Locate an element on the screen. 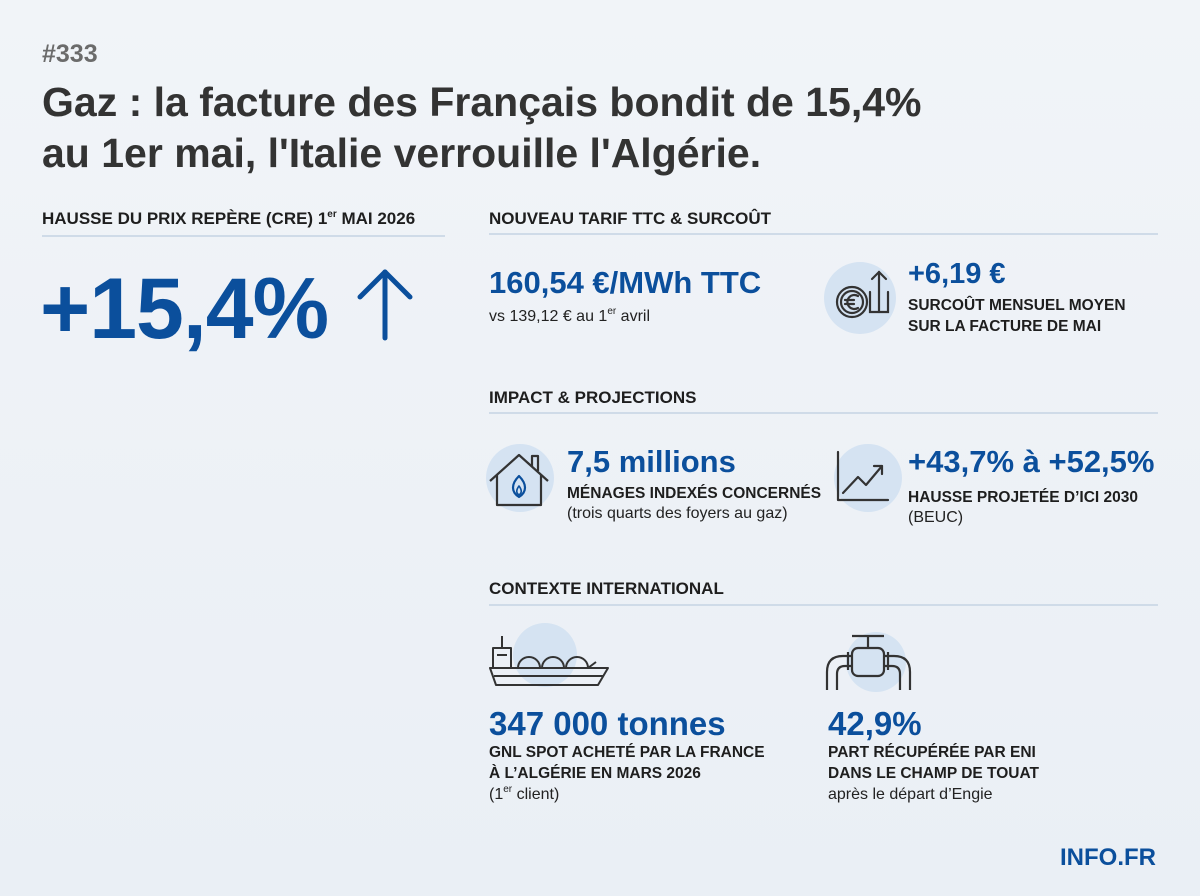 This screenshot has height=896, width=1200. heading-text: HAUSSE DU PRIX REPÈRE (CRE) 1 is located at coordinates (185, 218).